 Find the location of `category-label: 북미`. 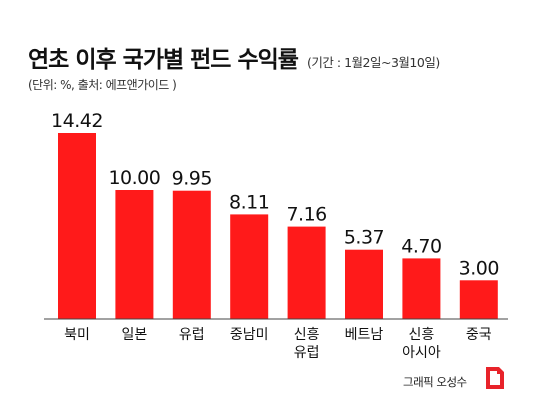

category-label: 북미 is located at coordinates (77, 335).